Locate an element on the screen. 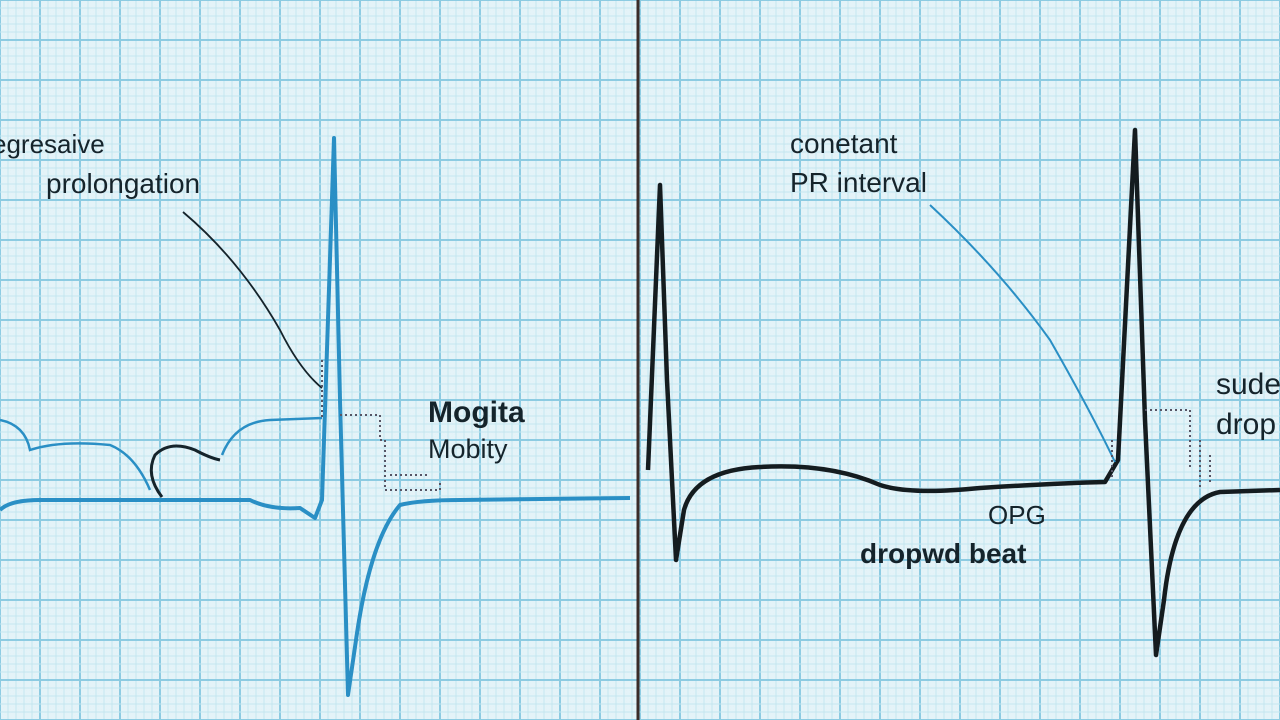  label-constant: conetant is located at coordinates (844, 143).